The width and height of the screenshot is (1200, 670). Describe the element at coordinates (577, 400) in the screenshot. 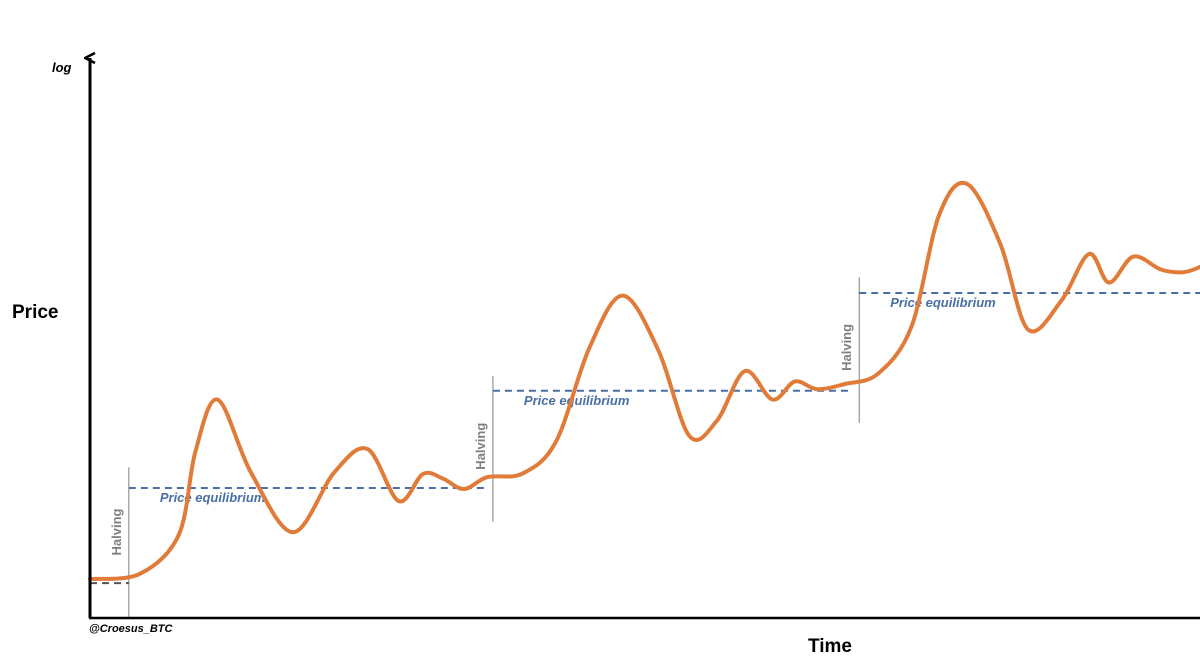

I see `equilibrium-label-2: Price equilibrium` at that location.